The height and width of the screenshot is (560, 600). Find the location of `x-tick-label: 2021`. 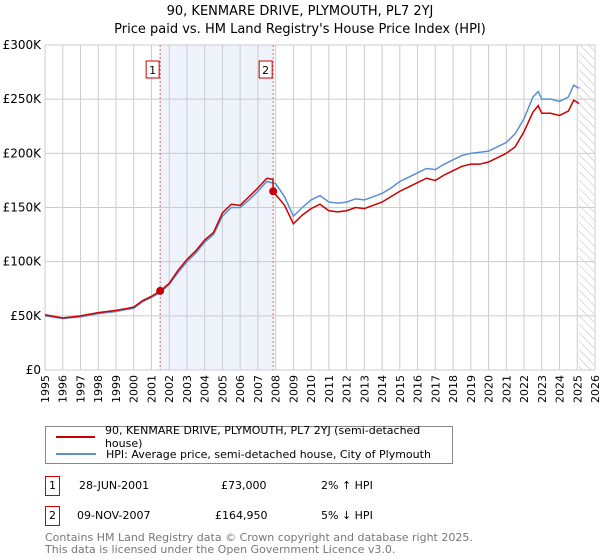

x-tick-label: 2021 is located at coordinates (506, 389).